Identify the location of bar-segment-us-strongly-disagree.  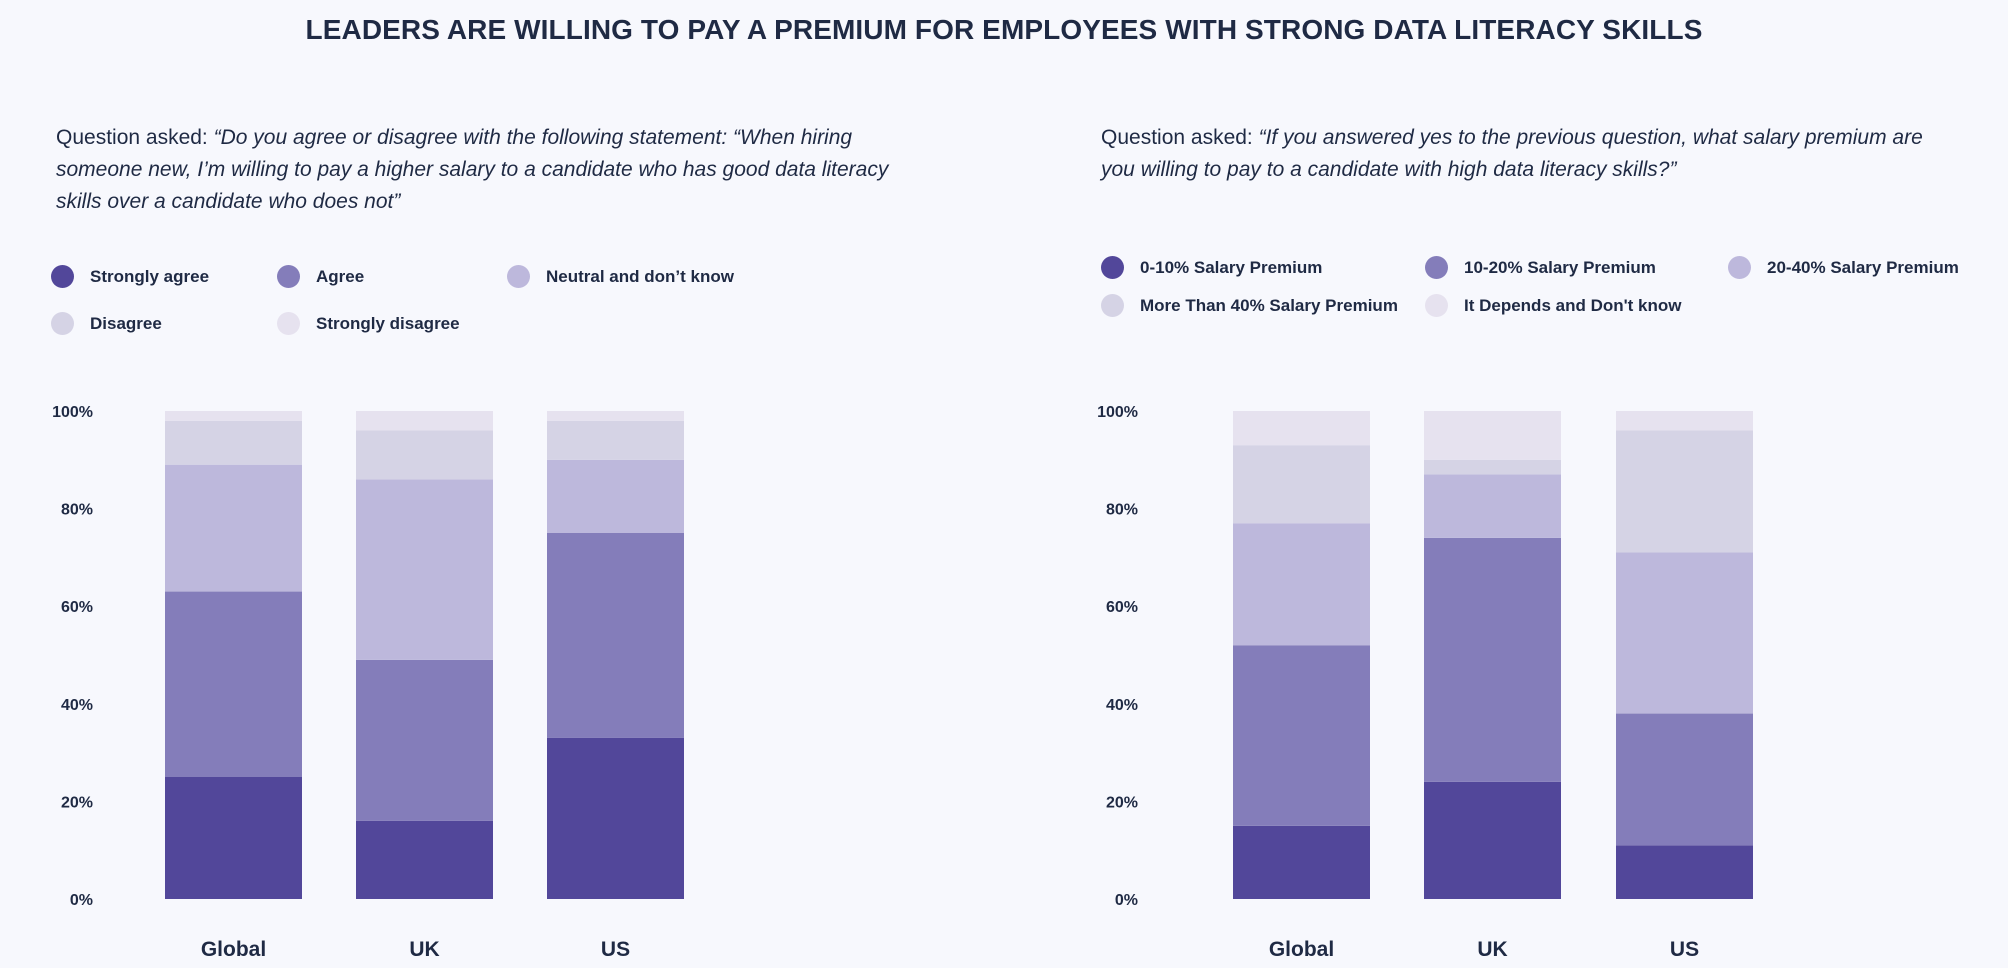
(615, 416).